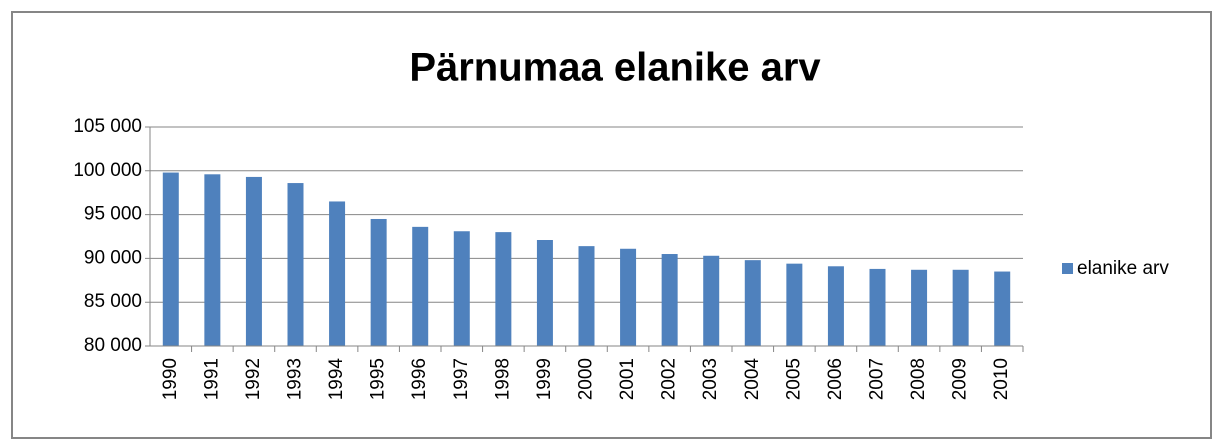 This screenshot has height=445, width=1219. Describe the element at coordinates (113, 257) in the screenshot. I see `y-tick-label: 90 000` at that location.